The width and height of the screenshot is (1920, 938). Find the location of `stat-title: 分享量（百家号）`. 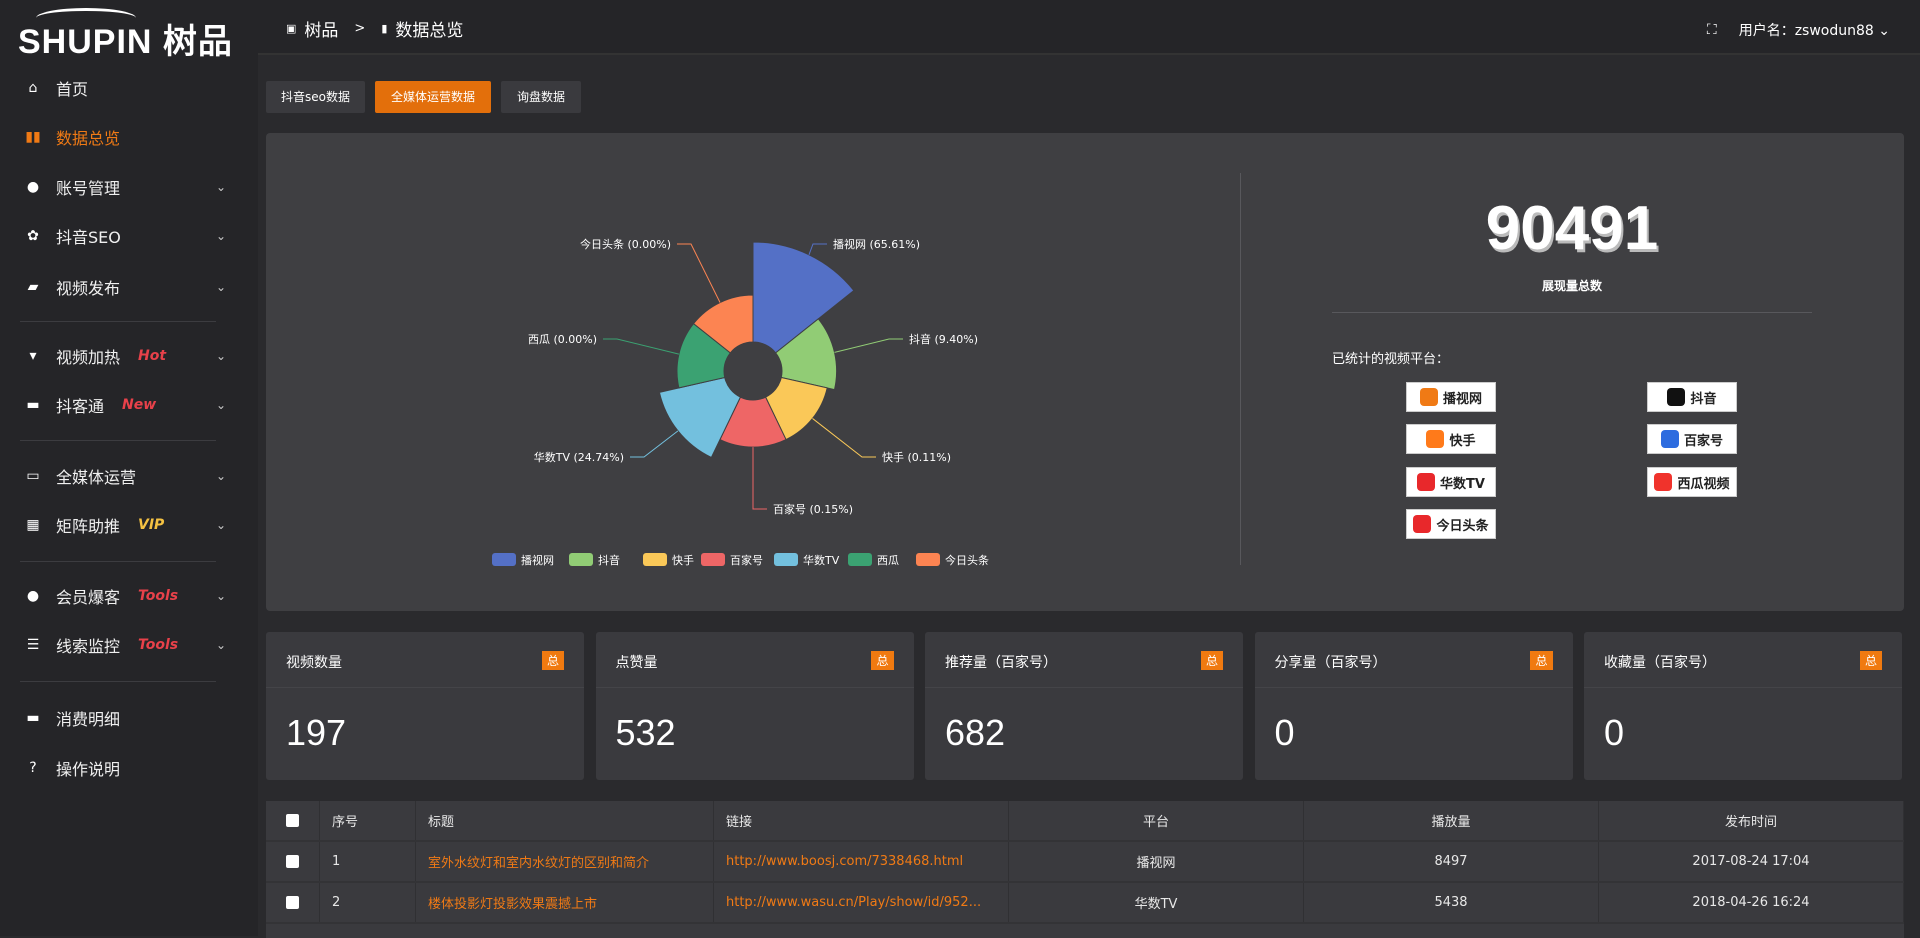

stat-title: 分享量（百家号） is located at coordinates (1330, 663).